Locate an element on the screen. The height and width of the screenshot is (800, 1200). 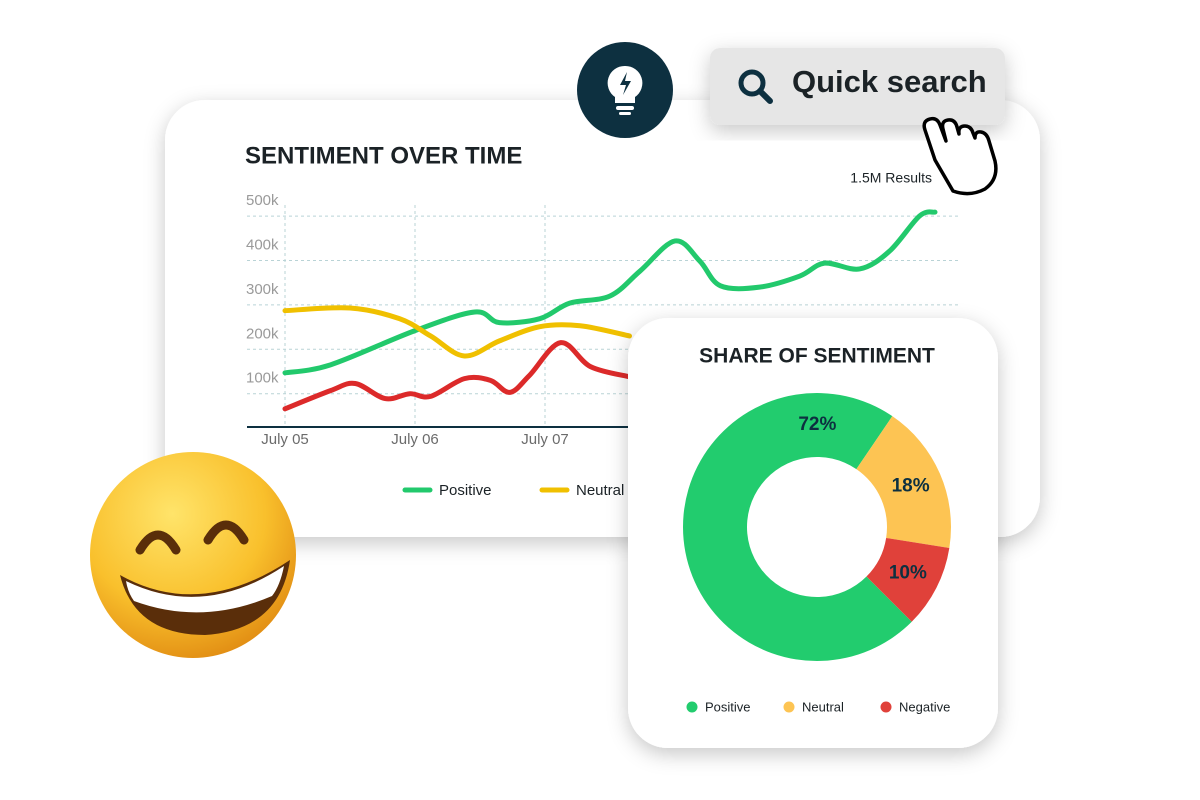
search-bg is located at coordinates (857, 86).